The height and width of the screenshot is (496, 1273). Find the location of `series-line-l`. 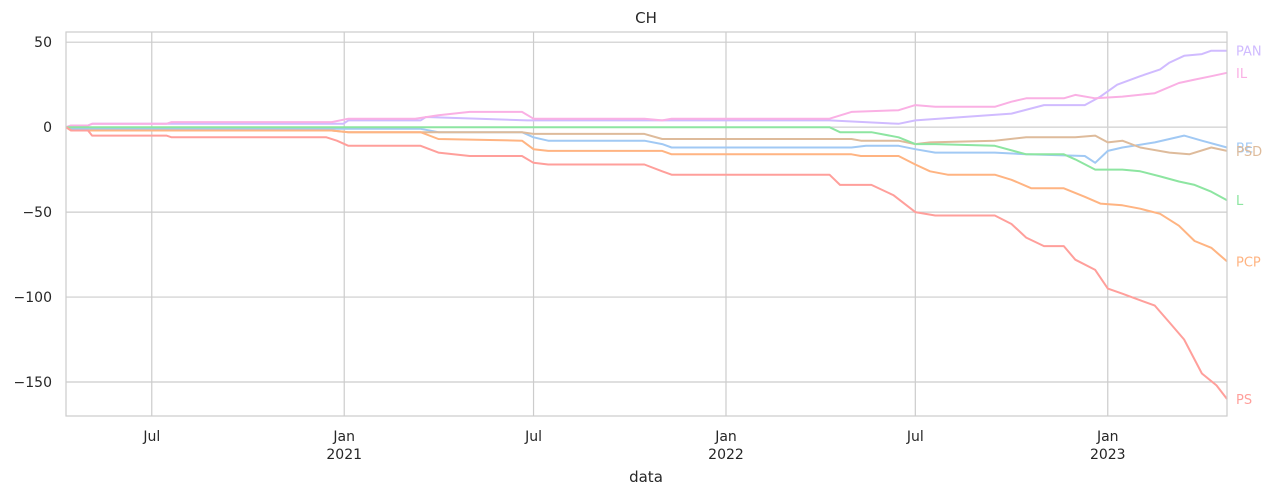

series-line-l is located at coordinates (647, 164).